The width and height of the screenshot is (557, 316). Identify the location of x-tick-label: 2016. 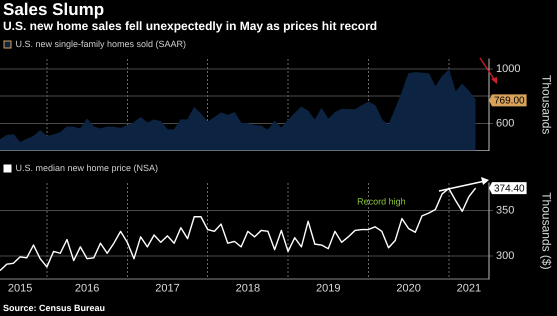
(87, 288).